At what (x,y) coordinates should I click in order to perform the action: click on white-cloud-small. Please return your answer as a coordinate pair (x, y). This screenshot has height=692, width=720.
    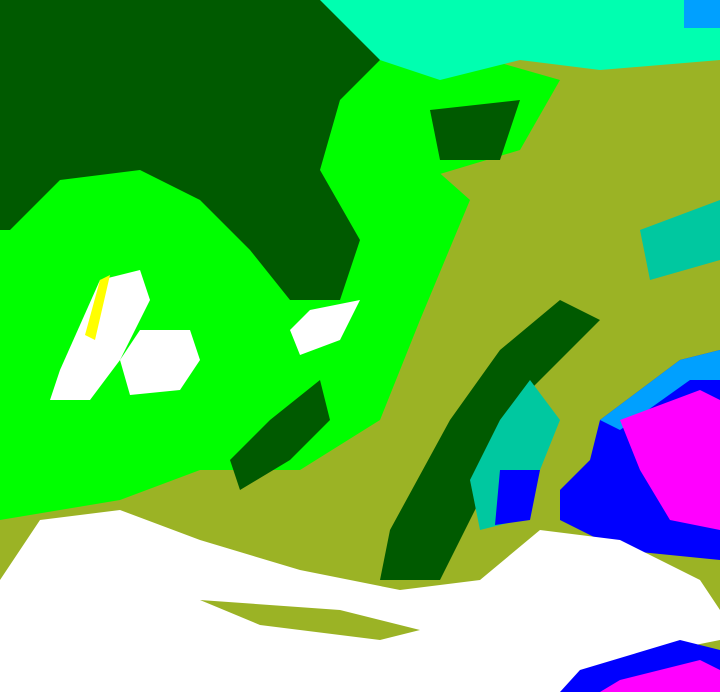
    Looking at the image, I should click on (325, 327).